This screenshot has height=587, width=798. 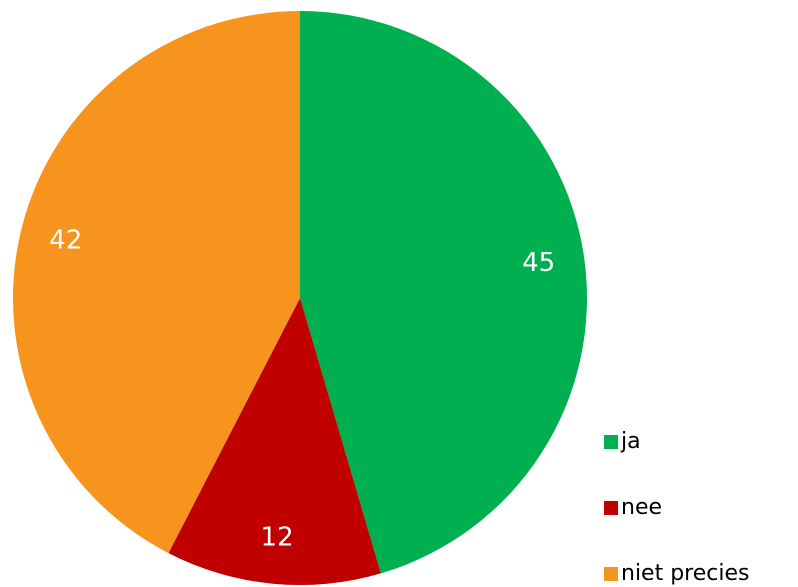 I want to click on pie-slice, so click(x=274, y=441).